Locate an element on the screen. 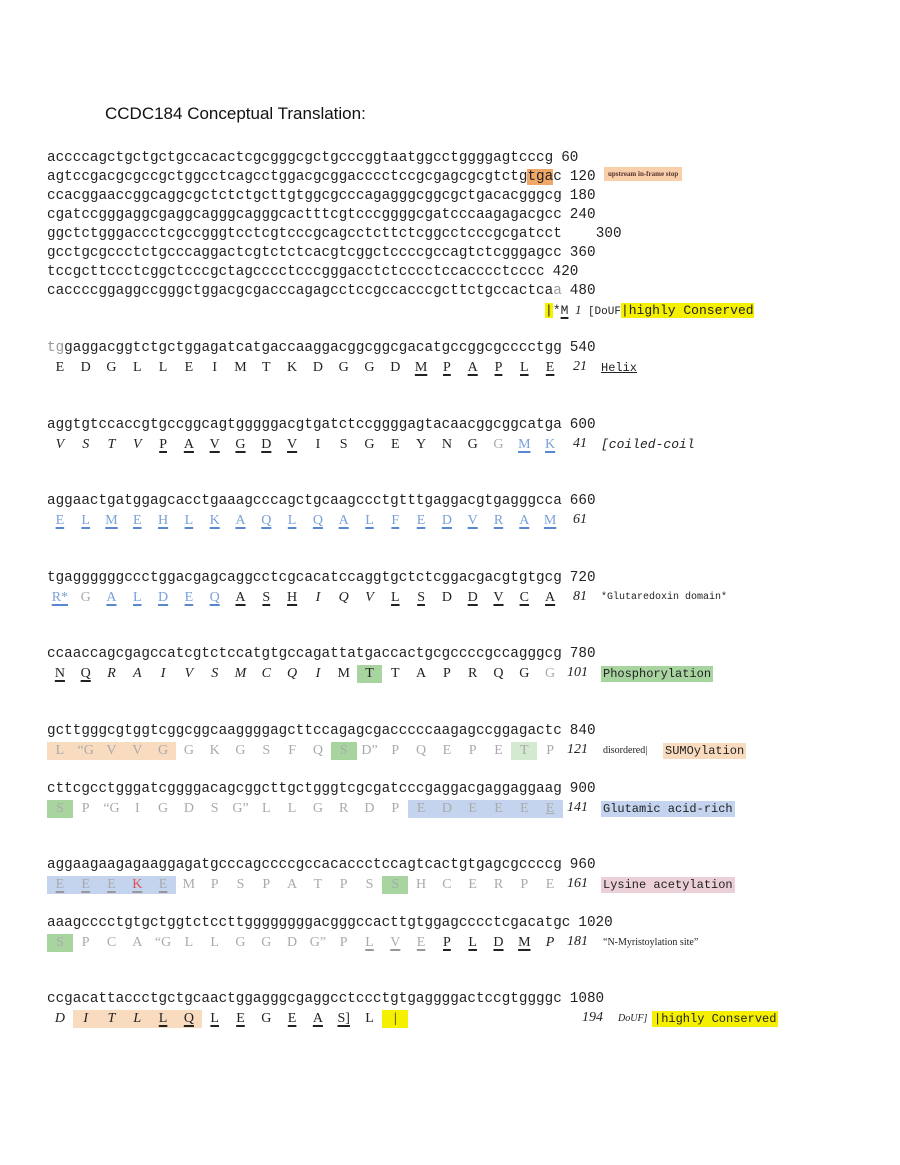 This screenshot has width=900, height=1165. annotation-label: Lysine acetylation is located at coordinates (668, 885).